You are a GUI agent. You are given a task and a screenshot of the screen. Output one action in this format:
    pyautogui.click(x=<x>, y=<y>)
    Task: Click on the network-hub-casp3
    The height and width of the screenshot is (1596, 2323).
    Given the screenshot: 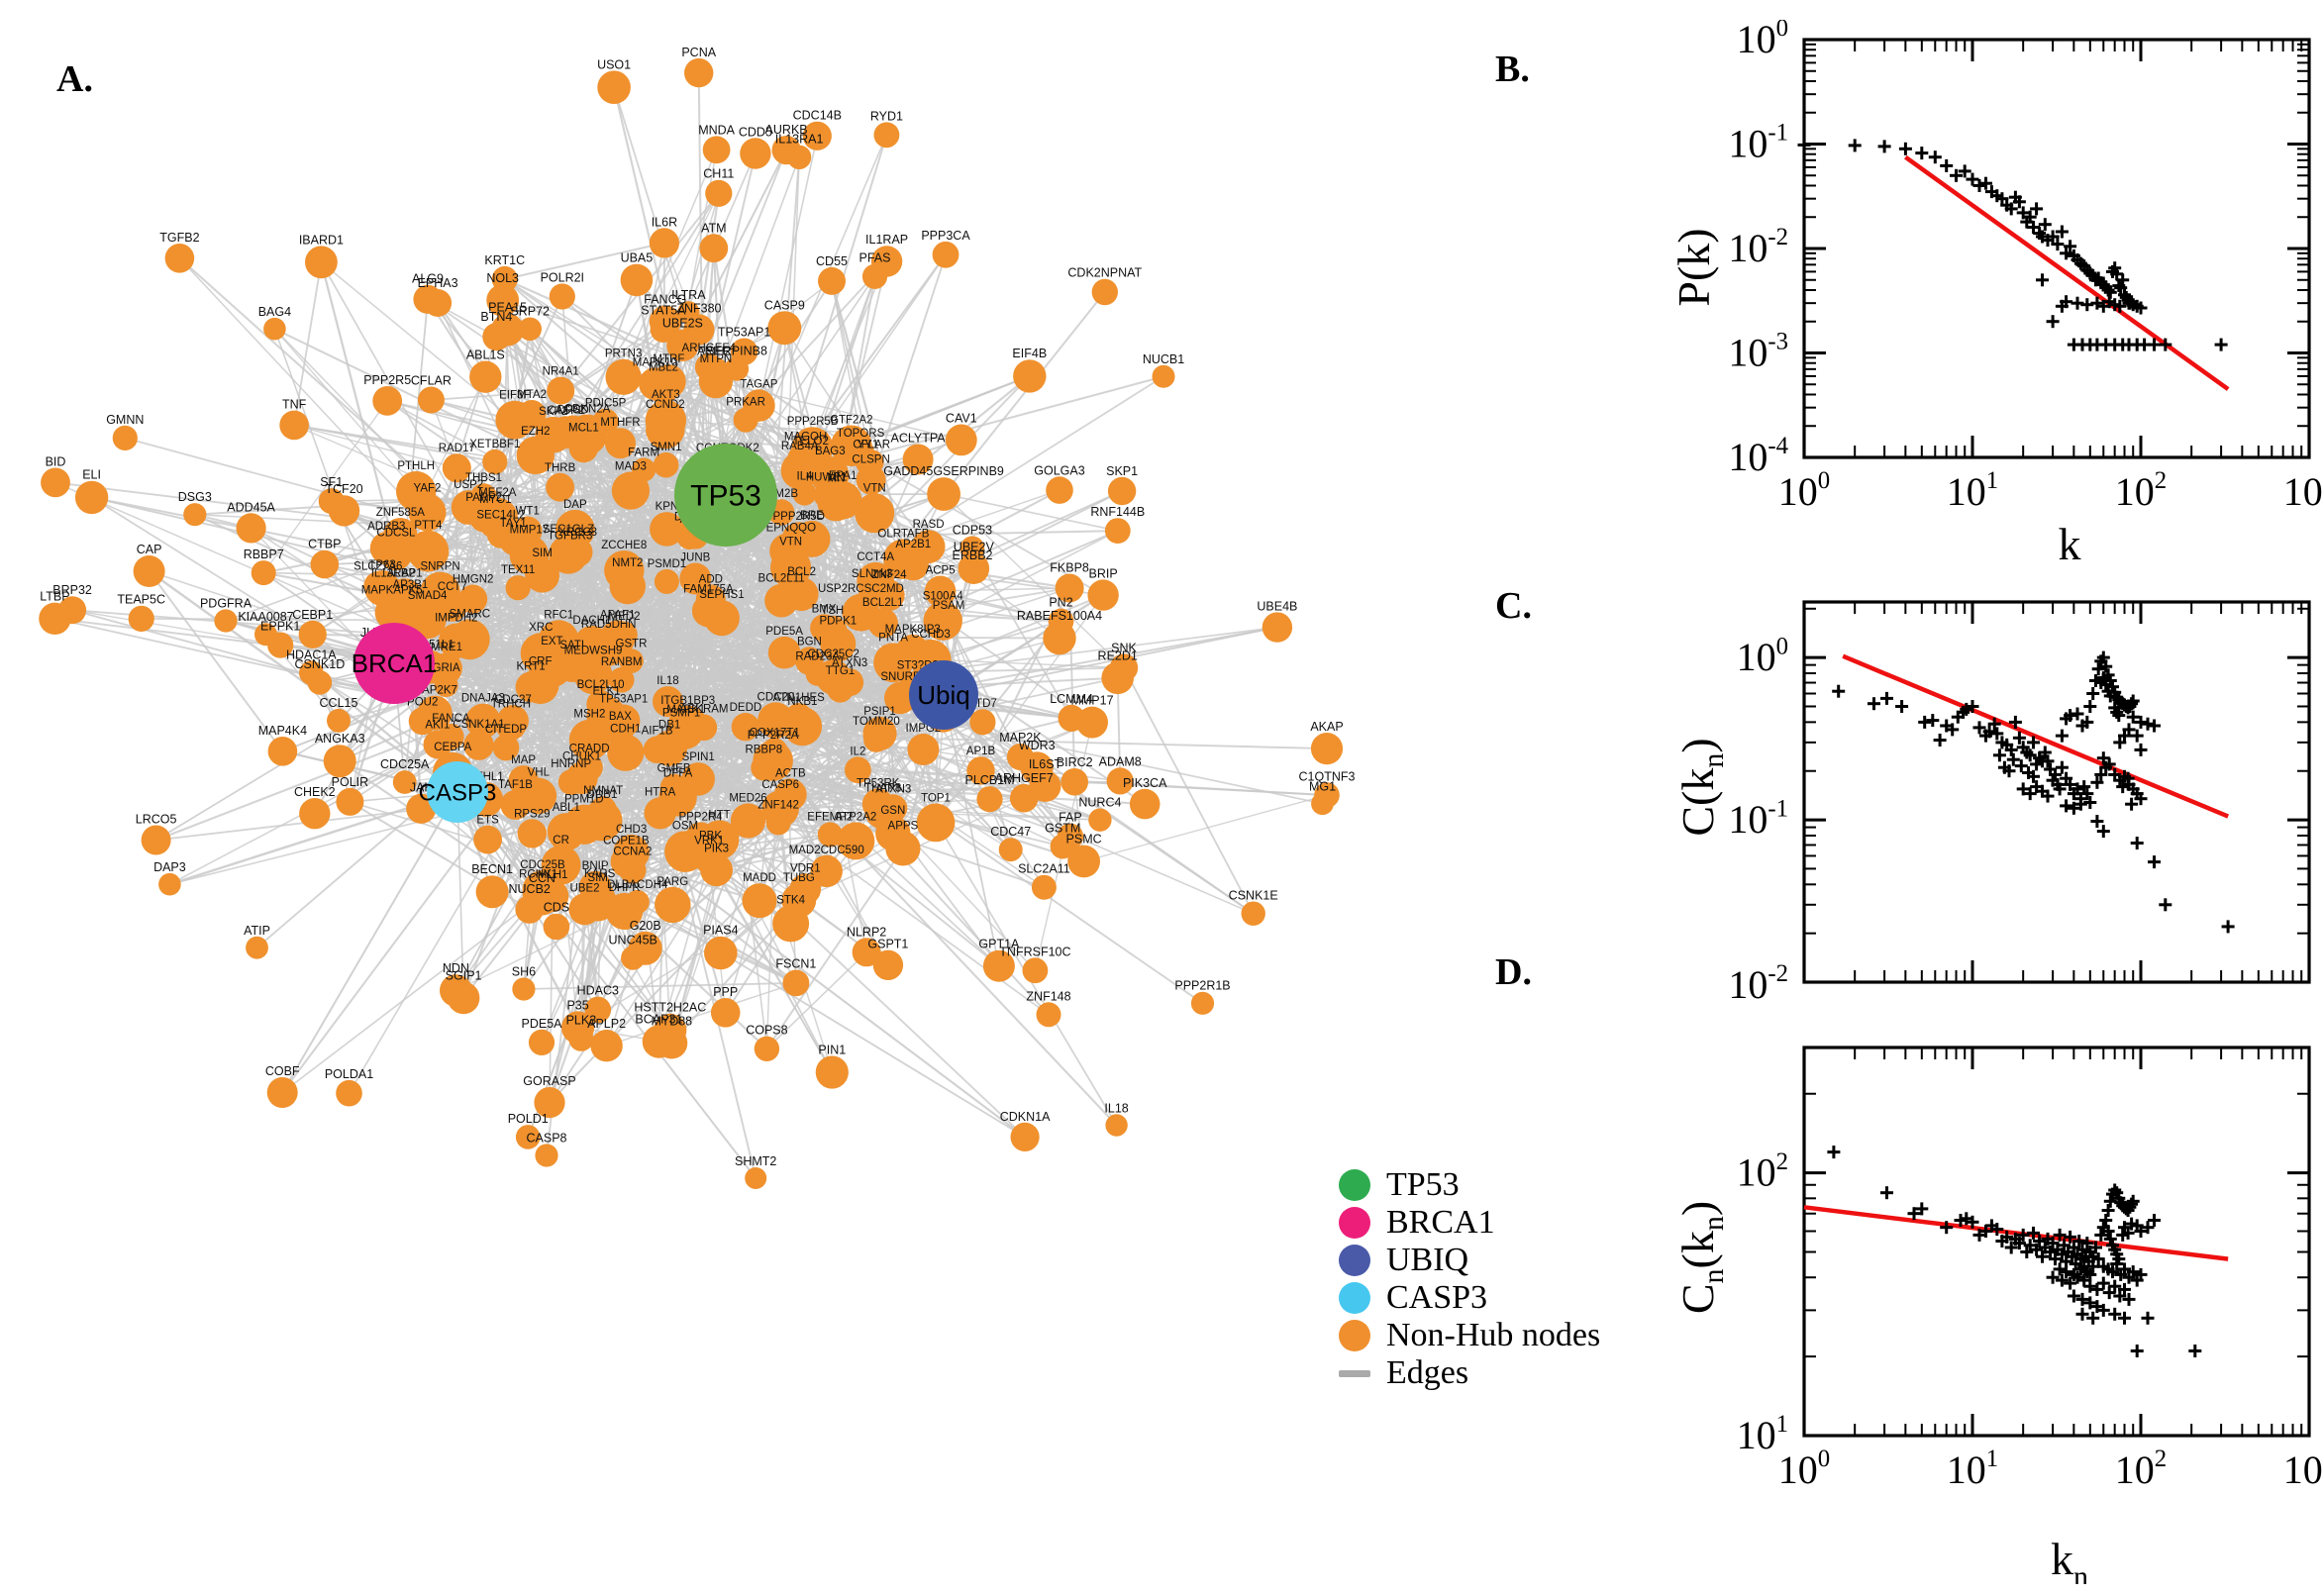 What is the action you would take?
    pyautogui.click(x=457, y=792)
    